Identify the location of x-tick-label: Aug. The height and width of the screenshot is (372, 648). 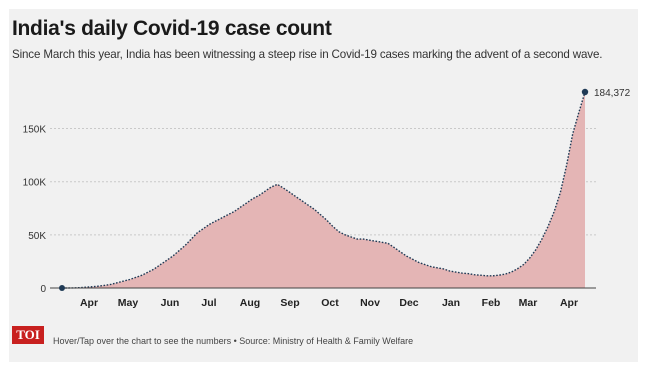
(250, 303).